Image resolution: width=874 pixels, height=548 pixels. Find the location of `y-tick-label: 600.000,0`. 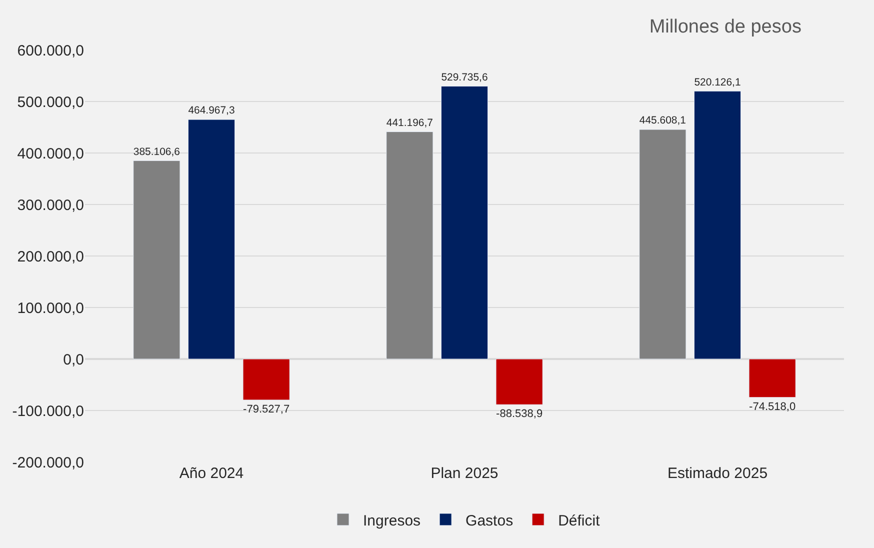

y-tick-label: 600.000,0 is located at coordinates (50, 51).